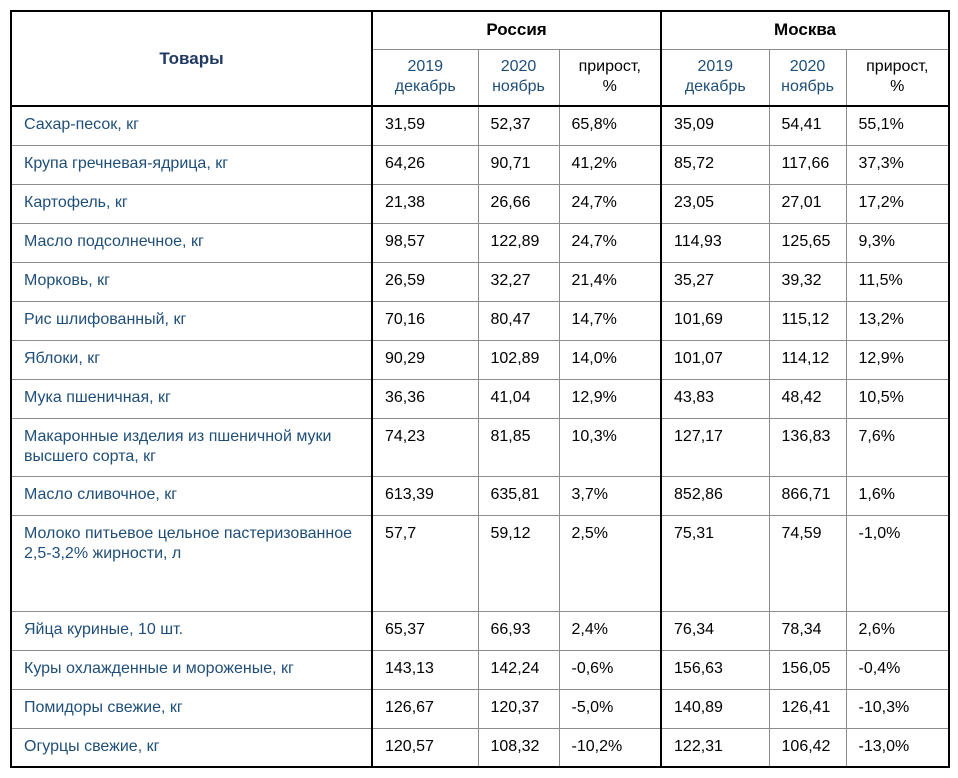  What do you see at coordinates (715, 398) in the screenshot?
I see `moscow-2019-value: 43,83` at bounding box center [715, 398].